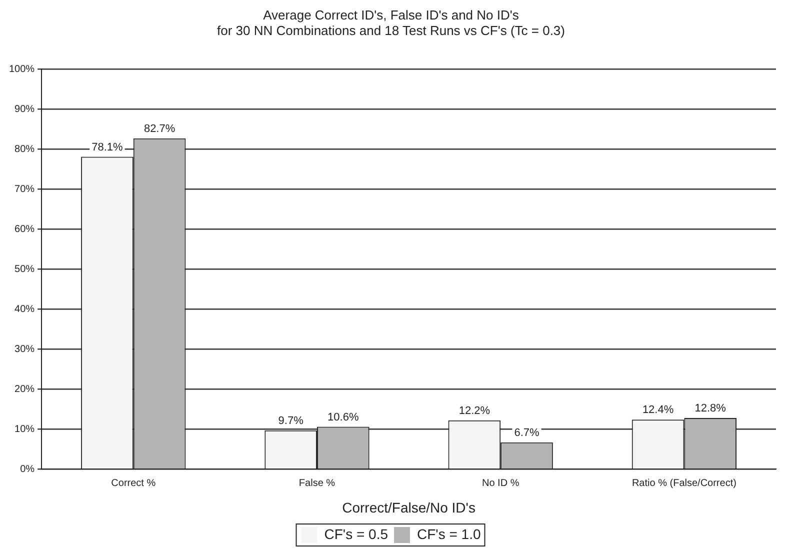 The width and height of the screenshot is (792, 559). What do you see at coordinates (160, 128) in the screenshot?
I see `data-label: 82.7%` at bounding box center [160, 128].